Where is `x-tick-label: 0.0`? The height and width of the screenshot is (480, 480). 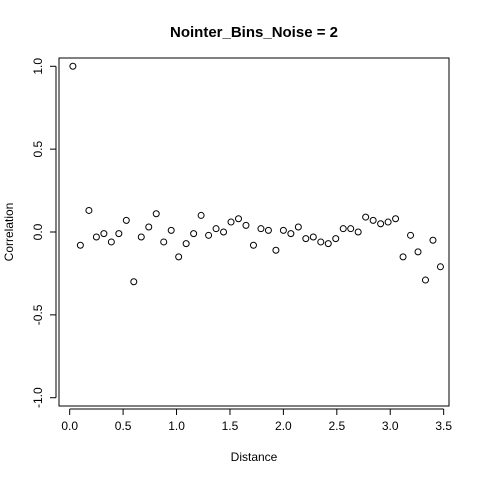
x-tick-label: 0.0 is located at coordinates (69, 426).